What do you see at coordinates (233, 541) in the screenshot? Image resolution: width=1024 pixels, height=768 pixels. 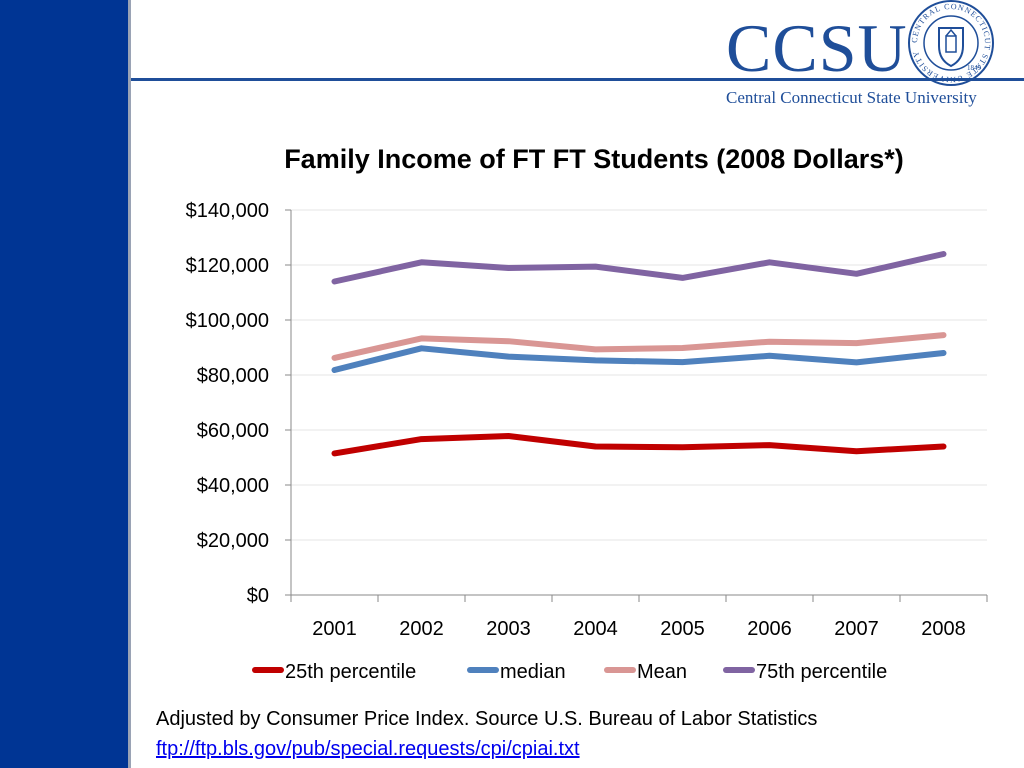 I see `y-tick-label: $20,000` at bounding box center [233, 541].